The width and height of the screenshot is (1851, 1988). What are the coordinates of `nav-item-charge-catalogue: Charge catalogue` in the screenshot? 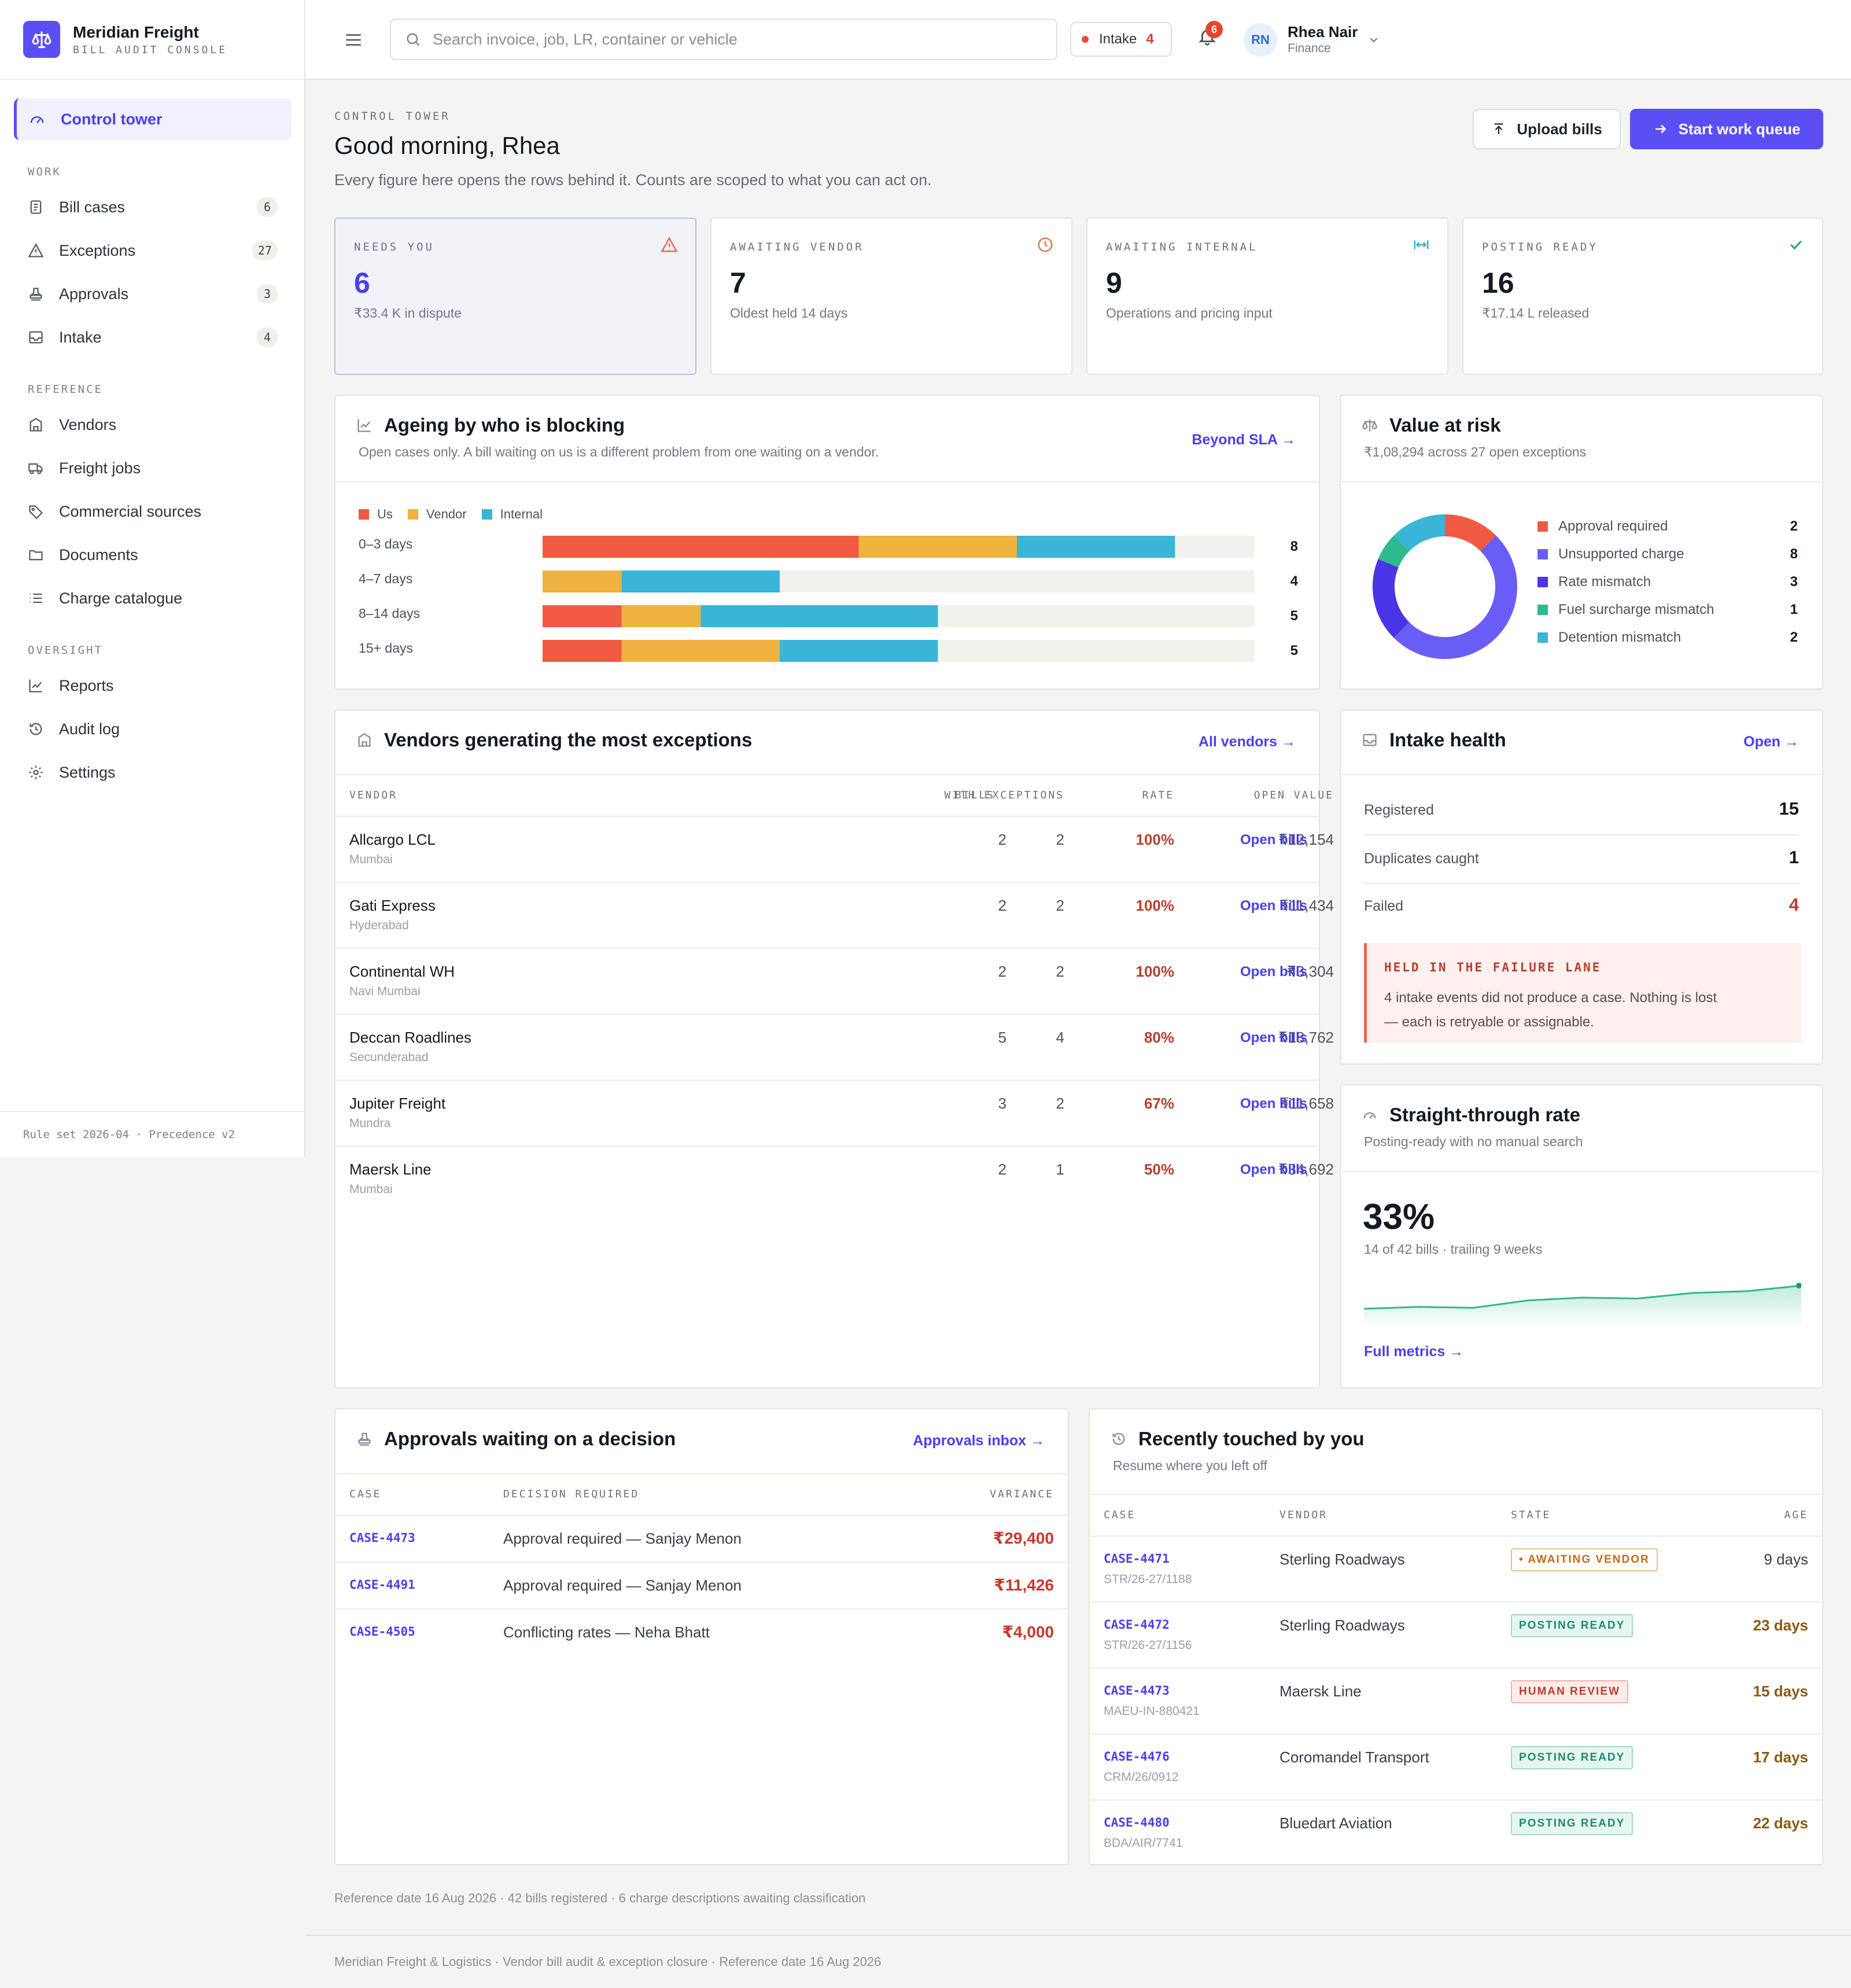 It's located at (153, 598).